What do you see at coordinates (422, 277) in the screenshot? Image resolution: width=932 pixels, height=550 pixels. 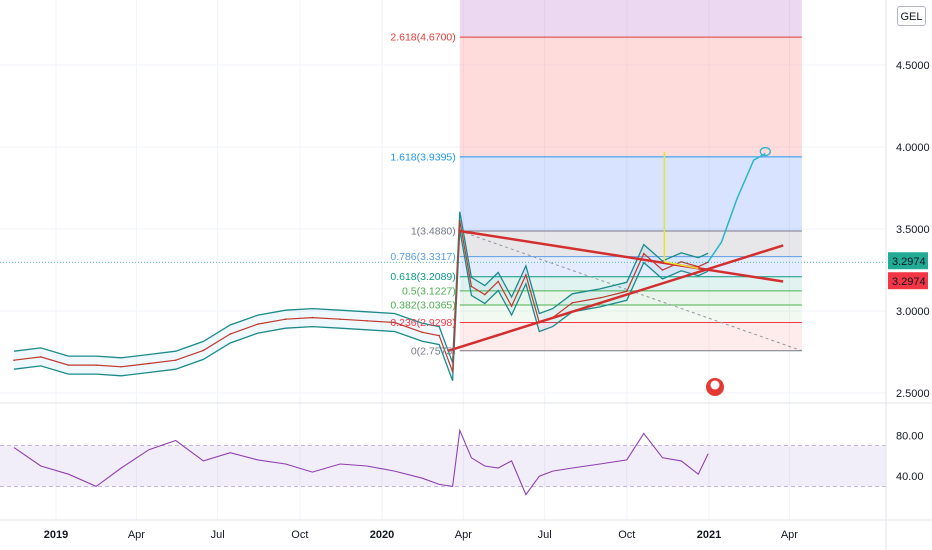 I see `fib-level-label: 0.618(3.2089)` at bounding box center [422, 277].